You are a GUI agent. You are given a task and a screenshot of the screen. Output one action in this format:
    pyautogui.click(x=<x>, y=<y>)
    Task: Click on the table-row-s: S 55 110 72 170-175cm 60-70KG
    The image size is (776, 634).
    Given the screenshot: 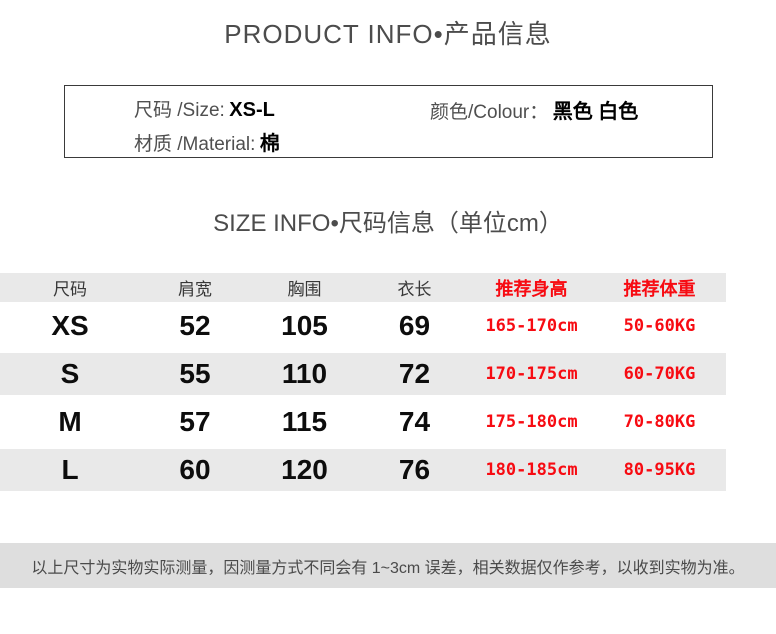 What is the action you would take?
    pyautogui.click(x=363, y=374)
    